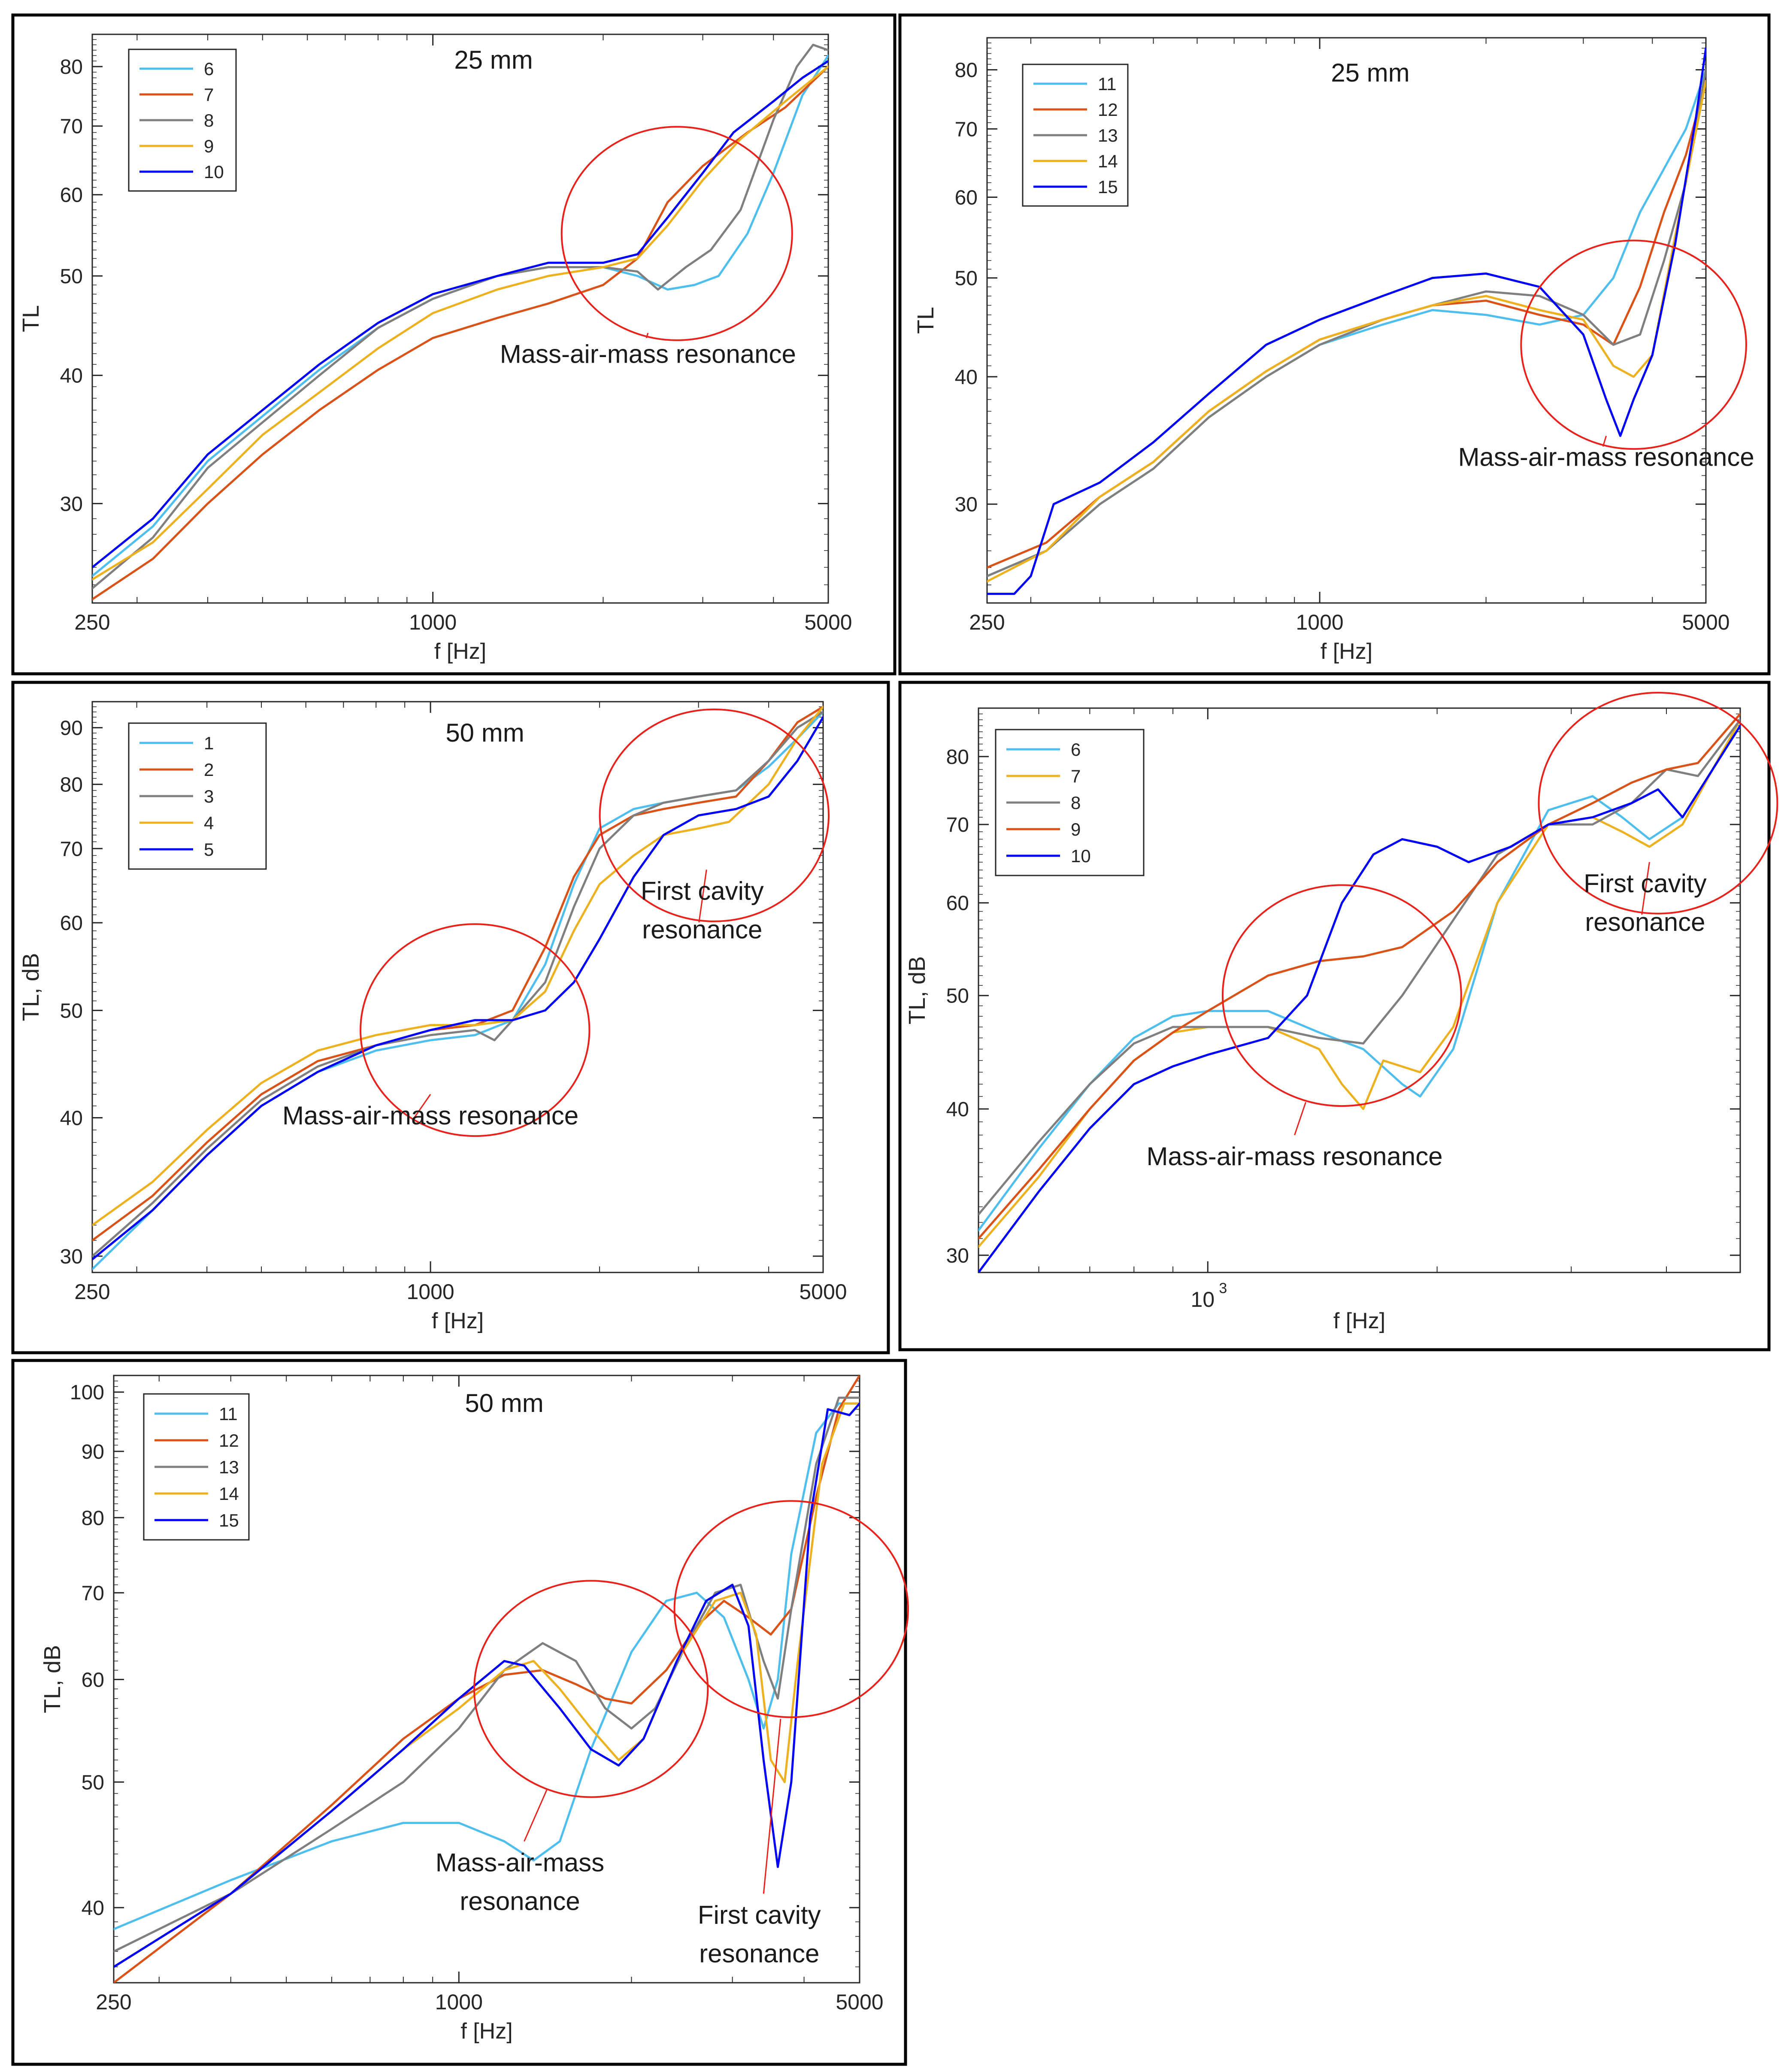  Describe the element at coordinates (209, 770) in the screenshot. I see `legend-label-2: 2` at that location.